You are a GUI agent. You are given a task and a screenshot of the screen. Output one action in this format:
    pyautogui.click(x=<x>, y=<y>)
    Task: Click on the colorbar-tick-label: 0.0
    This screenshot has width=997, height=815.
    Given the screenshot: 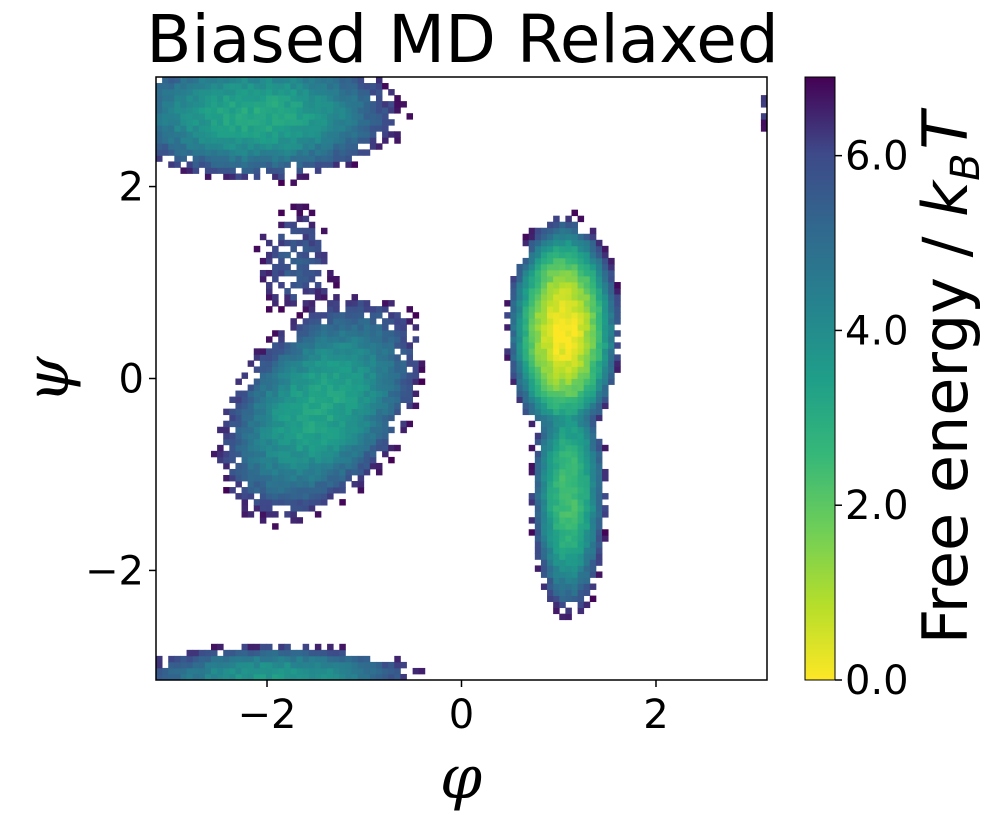 What is the action you would take?
    pyautogui.click(x=877, y=681)
    